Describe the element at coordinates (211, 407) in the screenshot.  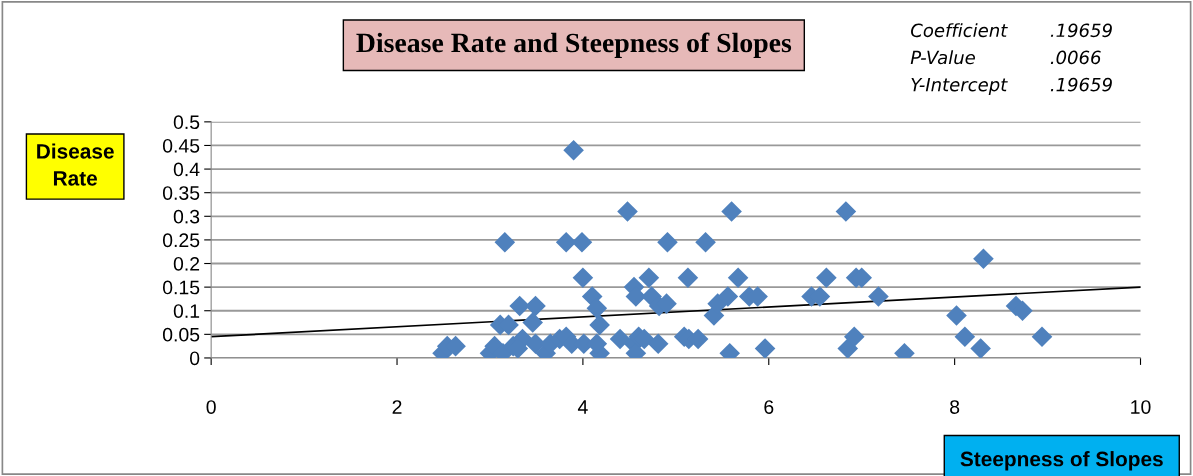
I see `x-tick-label: 0` at that location.